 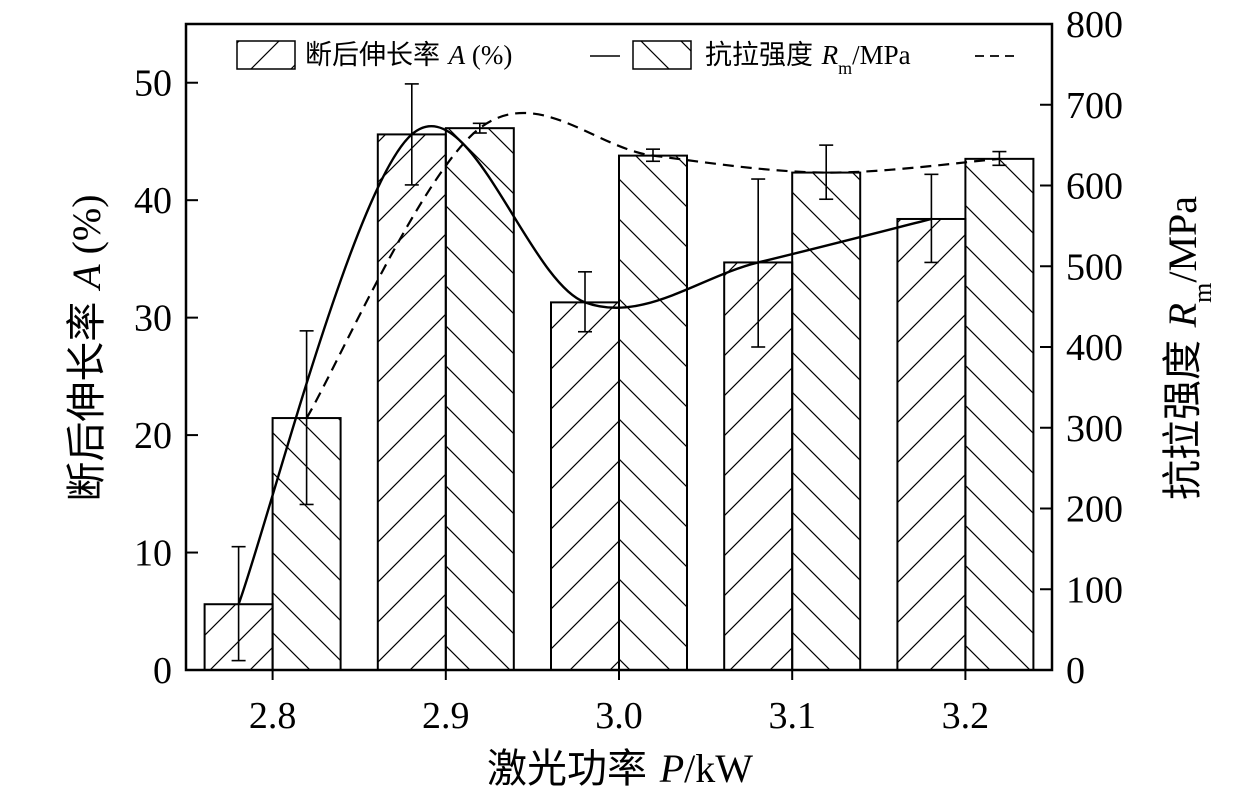 What do you see at coordinates (1094, 348) in the screenshot?
I see `y-right-tick-label-400: 400` at bounding box center [1094, 348].